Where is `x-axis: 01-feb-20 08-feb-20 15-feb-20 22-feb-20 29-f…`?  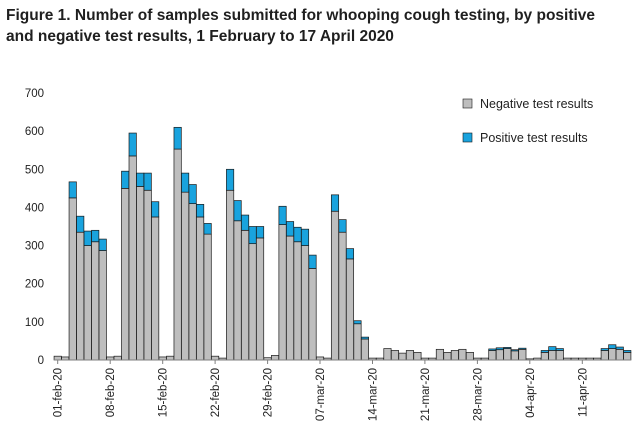
x-axis: 01-feb-20 08-feb-20 15-feb-20 22-feb-20 29-f… is located at coordinates (342, 390).